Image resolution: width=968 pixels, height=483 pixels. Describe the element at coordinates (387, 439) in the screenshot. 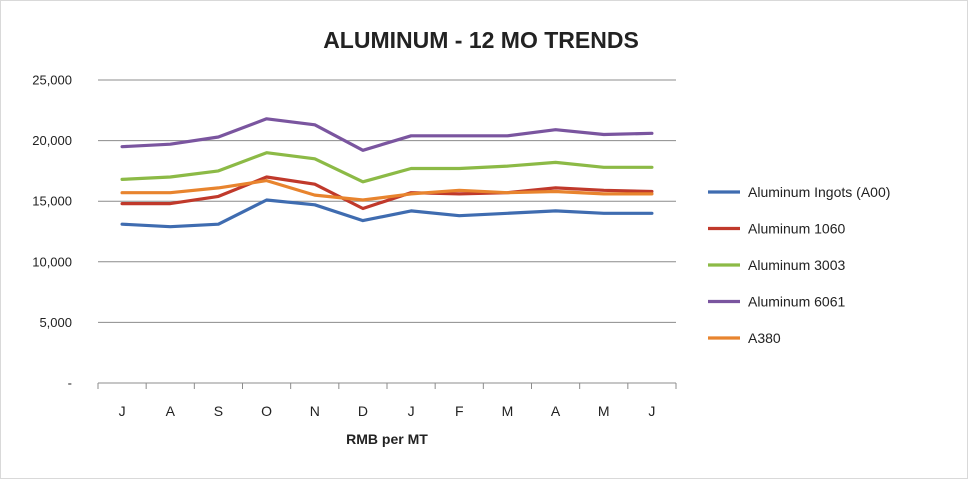

I see `x-axis-label: RMB per MT` at that location.